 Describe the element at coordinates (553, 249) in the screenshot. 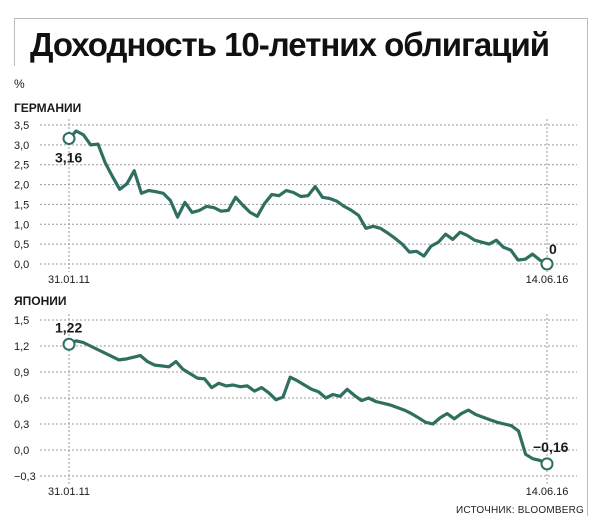

I see `chart-1-end-value-label: 0` at that location.